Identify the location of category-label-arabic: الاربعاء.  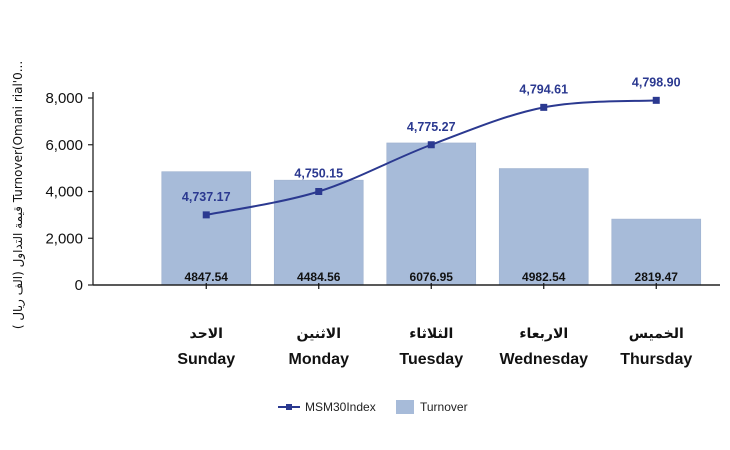
(543, 334).